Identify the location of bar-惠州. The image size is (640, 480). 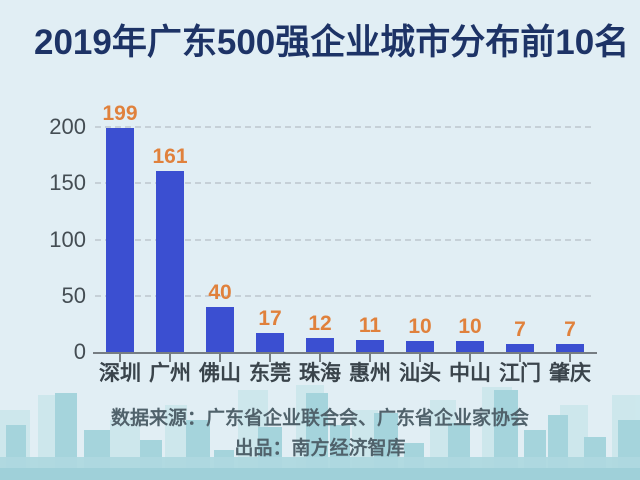
(370, 346).